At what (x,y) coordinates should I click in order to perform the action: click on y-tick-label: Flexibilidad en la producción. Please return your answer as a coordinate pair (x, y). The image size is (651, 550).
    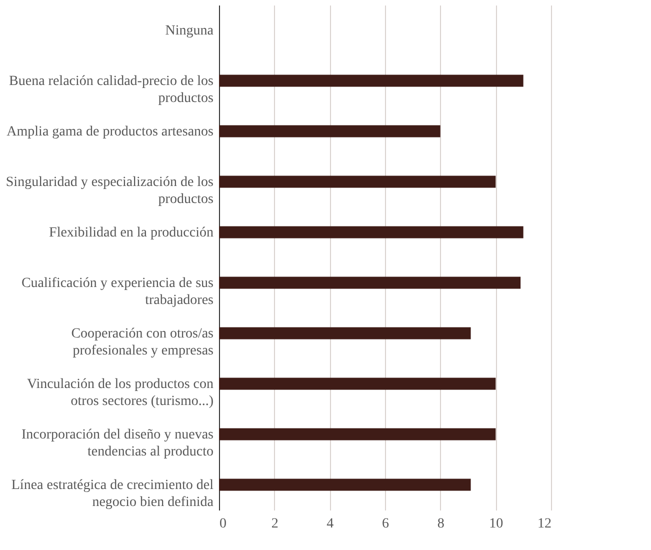
    Looking at the image, I should click on (131, 232).